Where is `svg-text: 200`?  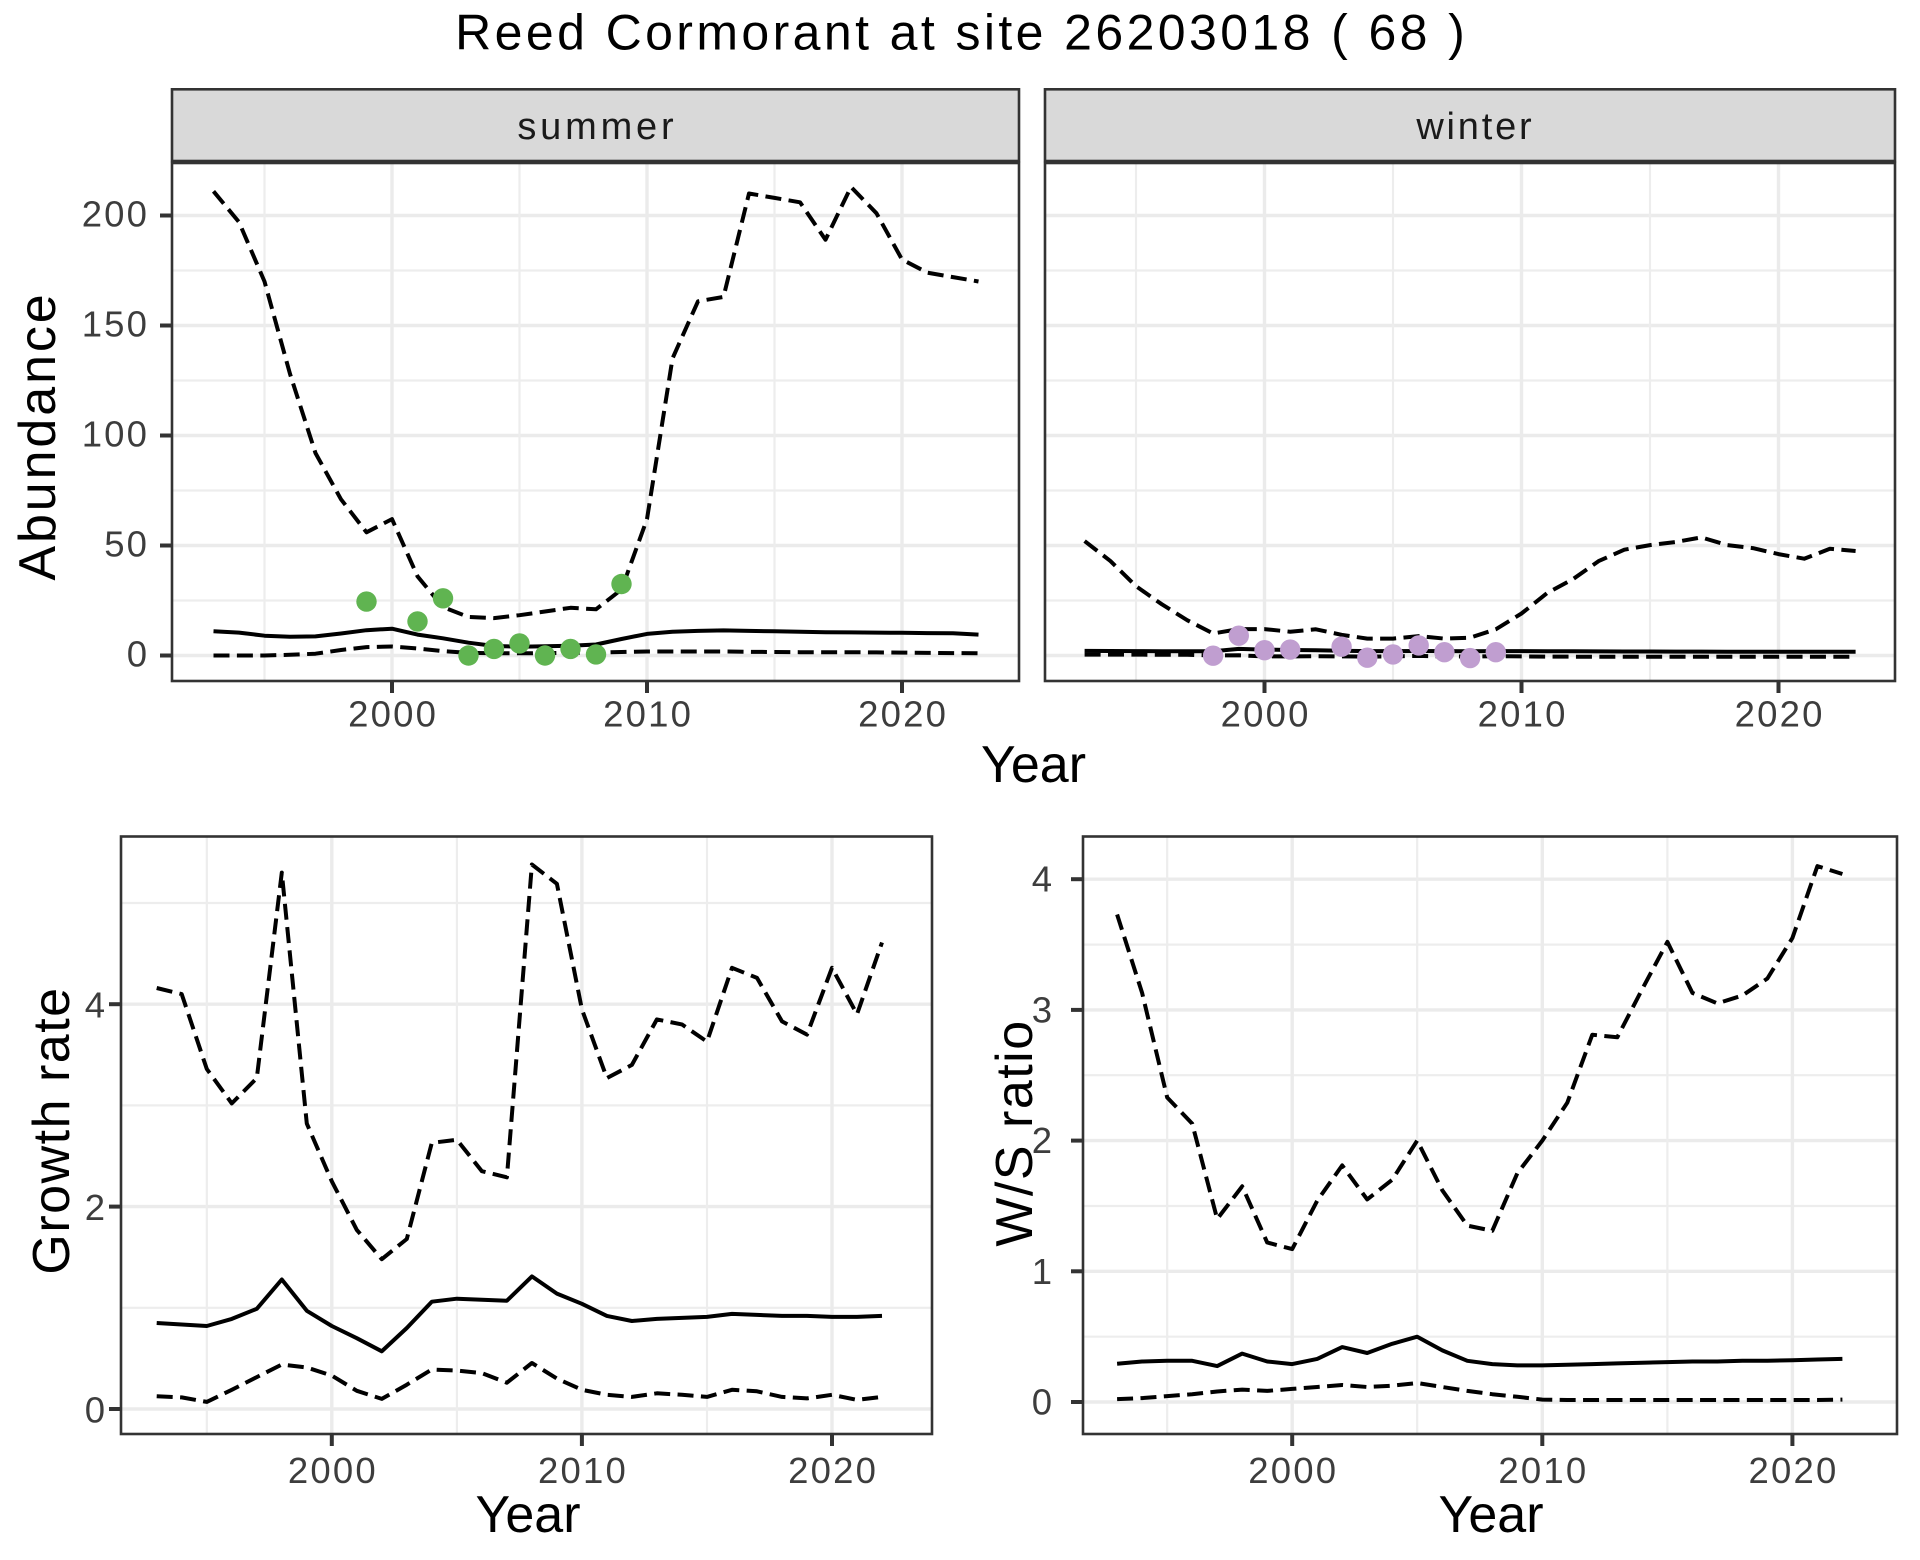 svg-text: 200 is located at coordinates (116, 213).